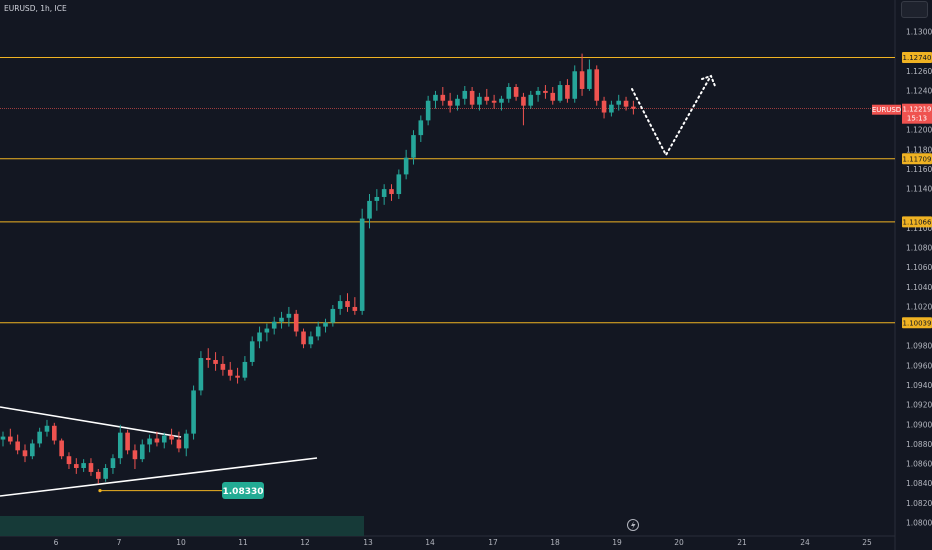  What do you see at coordinates (919, 385) in the screenshot?
I see `price-tick-label: 1.09400` at bounding box center [919, 385].